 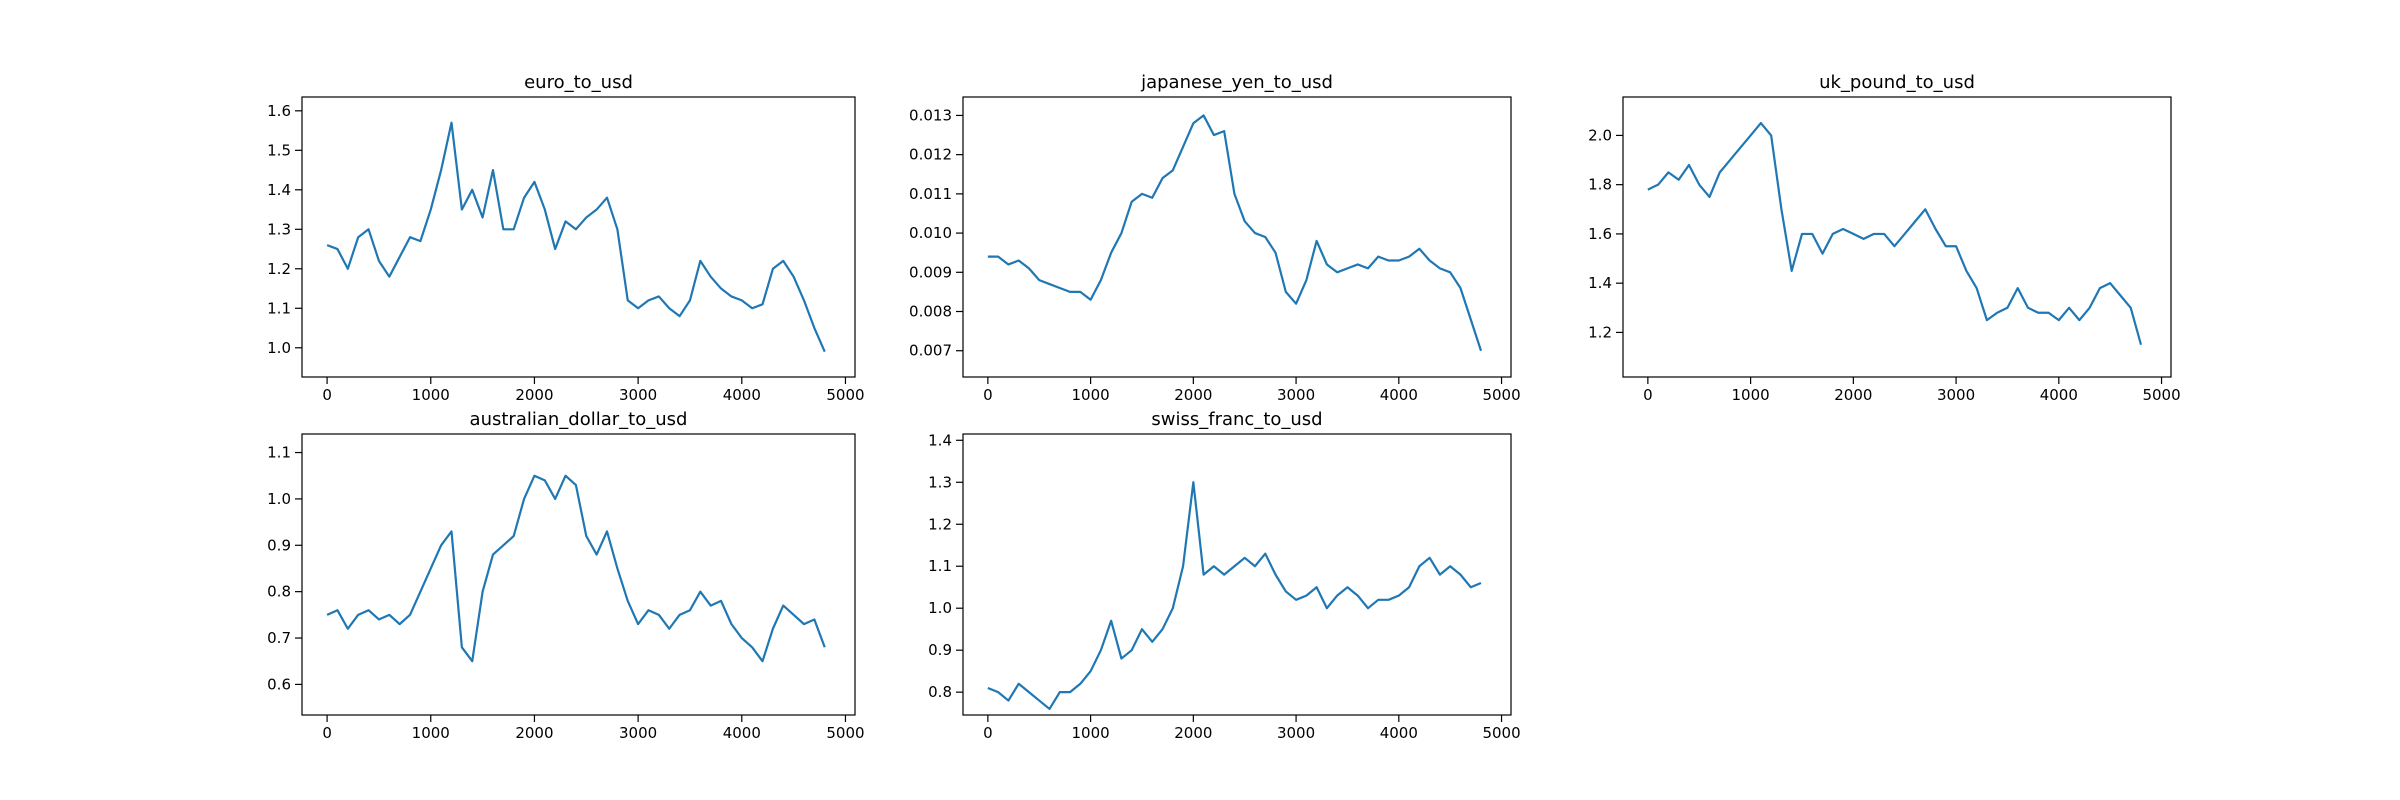 What do you see at coordinates (279, 638) in the screenshot?
I see `y-tick-label: 0.7` at bounding box center [279, 638].